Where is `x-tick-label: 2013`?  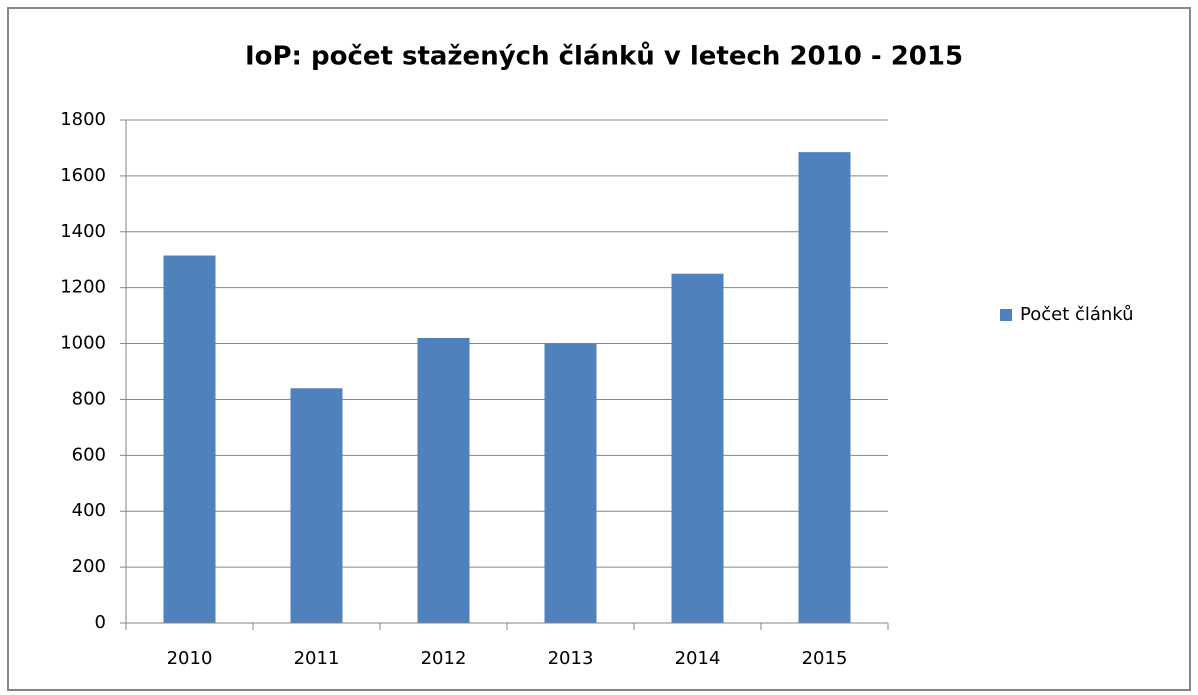 x-tick-label: 2013 is located at coordinates (571, 658).